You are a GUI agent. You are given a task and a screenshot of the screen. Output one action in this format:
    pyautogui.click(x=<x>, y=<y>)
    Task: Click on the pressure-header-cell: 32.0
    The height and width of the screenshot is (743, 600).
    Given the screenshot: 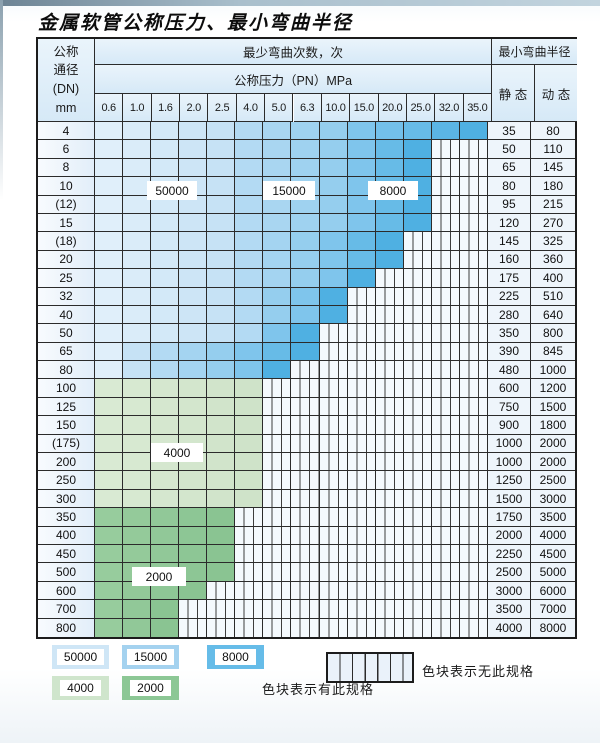 What is the action you would take?
    pyautogui.click(x=449, y=108)
    